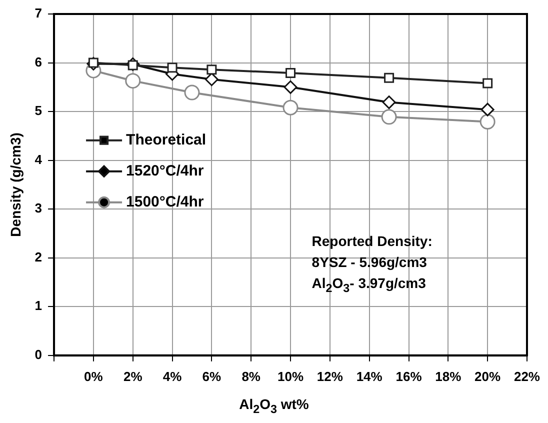  Describe the element at coordinates (290, 376) in the screenshot. I see `x-tick-label: 10%` at that location.